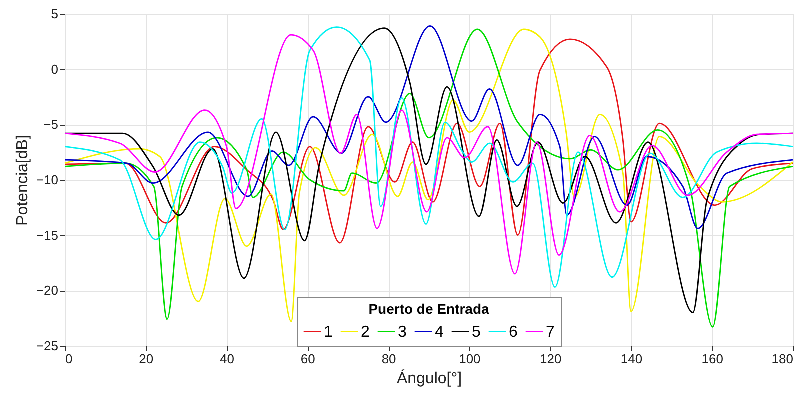 The image size is (811, 401). I want to click on x-tick-label: 100, so click(470, 359).